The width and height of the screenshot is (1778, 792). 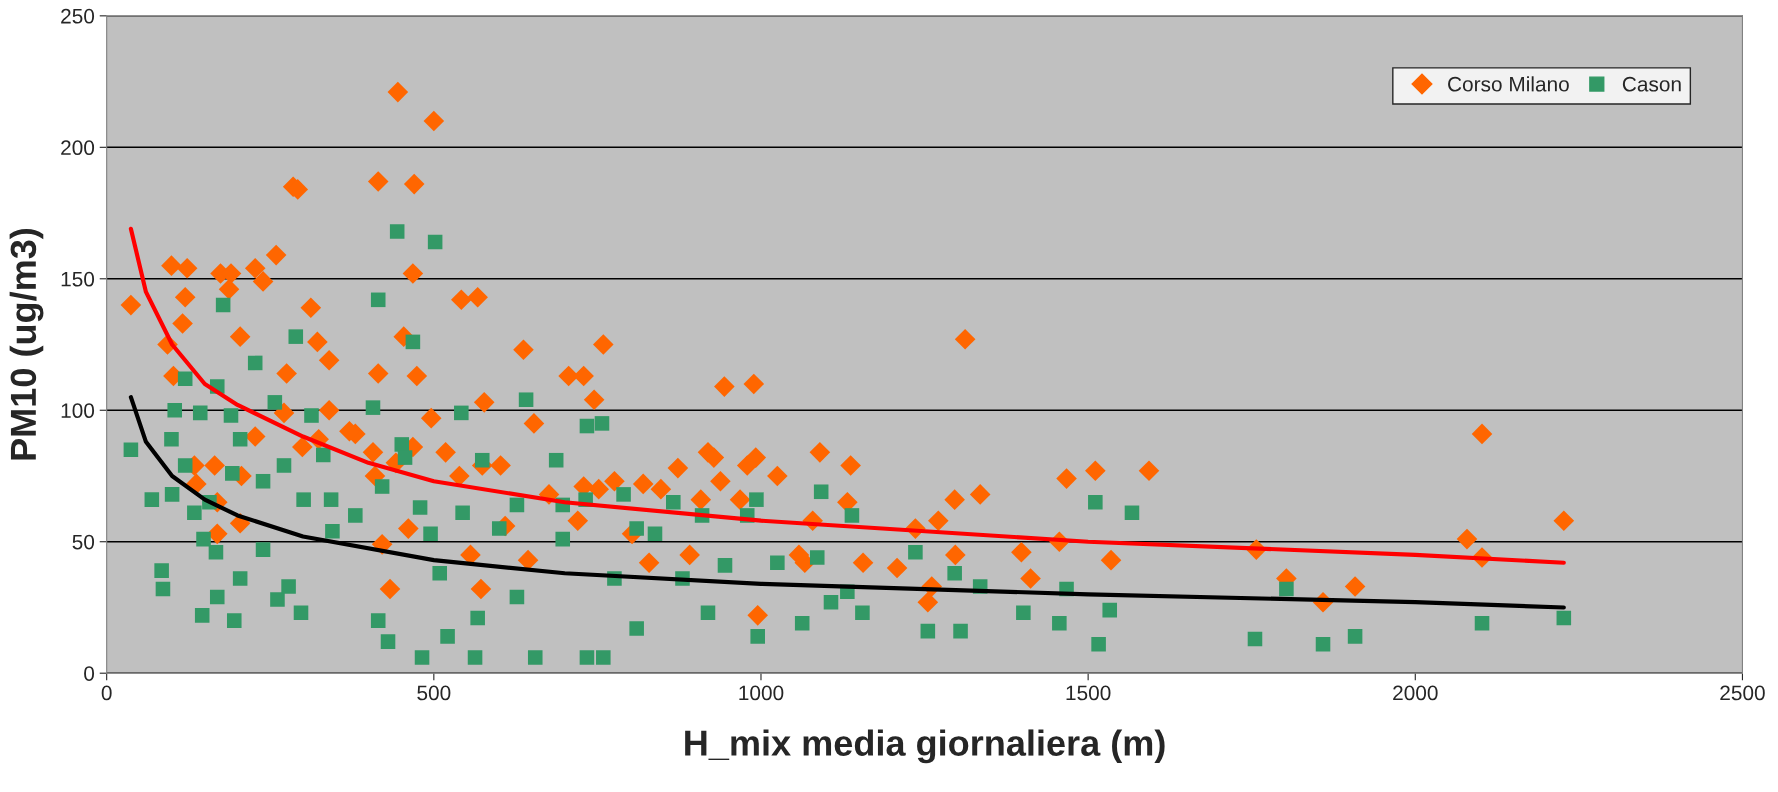 What do you see at coordinates (1088, 693) in the screenshot?
I see `x-tick-label: 1500` at bounding box center [1088, 693].